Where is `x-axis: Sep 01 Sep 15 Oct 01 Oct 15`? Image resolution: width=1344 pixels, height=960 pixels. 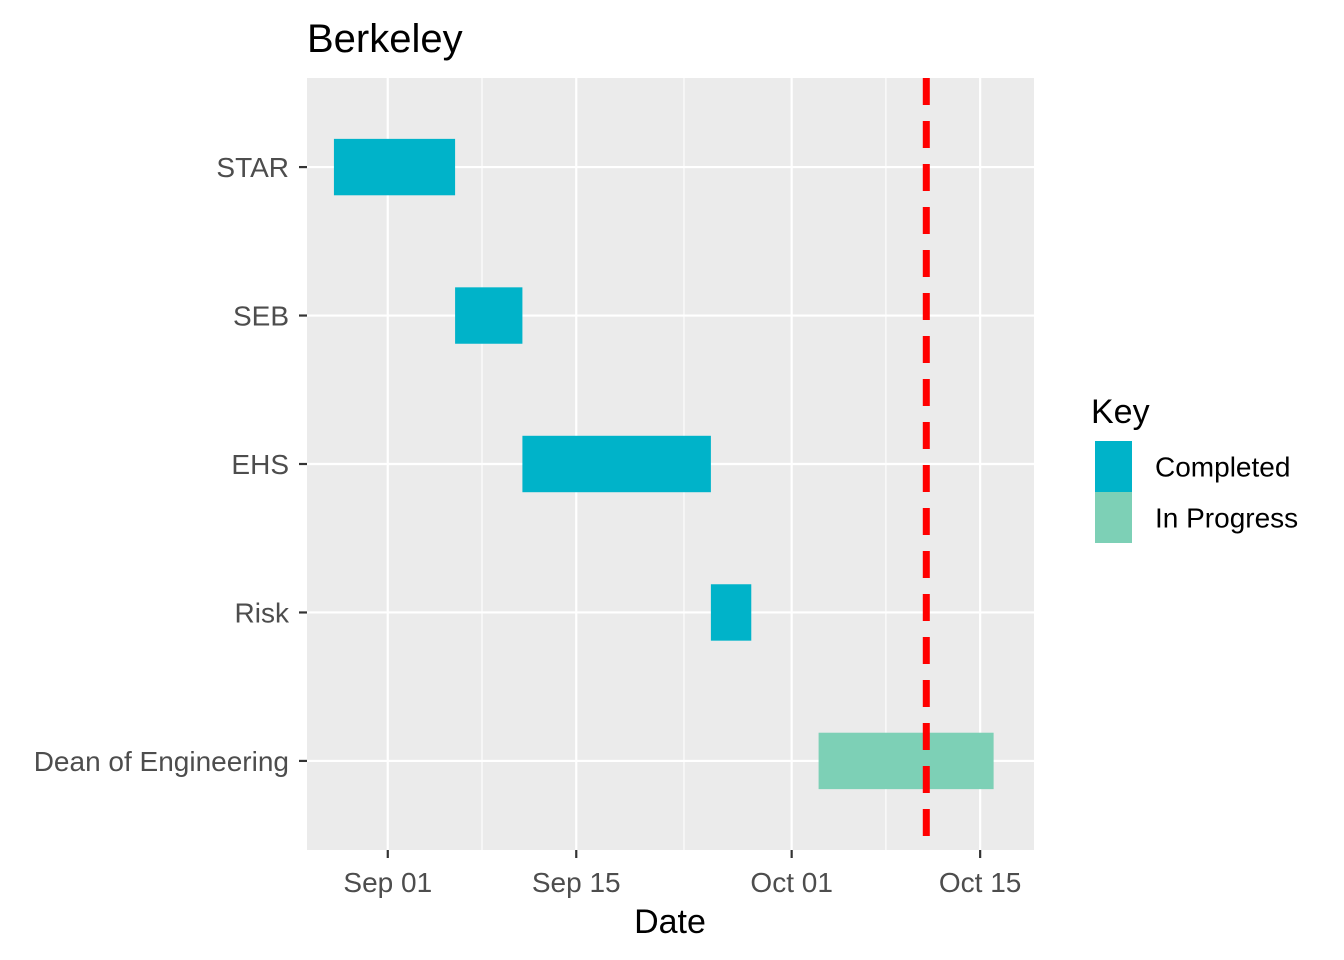 x-axis: Sep 01 Sep 15 Oct 01 Oct 15 is located at coordinates (682, 874).